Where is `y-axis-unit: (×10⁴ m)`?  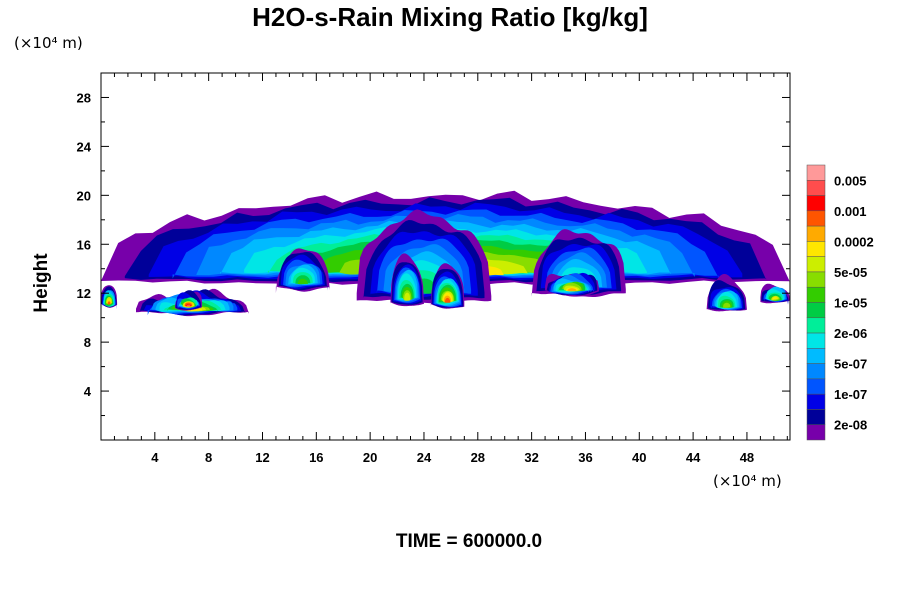
y-axis-unit: (×10⁴ m) is located at coordinates (48, 43).